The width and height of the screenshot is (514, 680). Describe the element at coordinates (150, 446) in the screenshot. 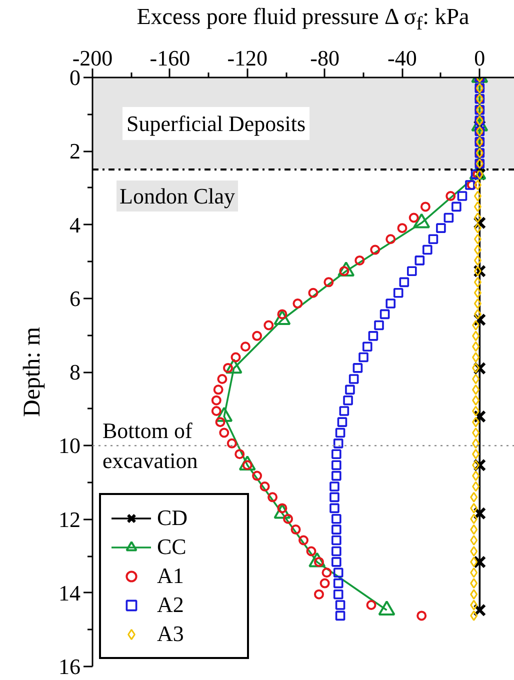

I see `ref-line-label: Bottom of excavation` at that location.